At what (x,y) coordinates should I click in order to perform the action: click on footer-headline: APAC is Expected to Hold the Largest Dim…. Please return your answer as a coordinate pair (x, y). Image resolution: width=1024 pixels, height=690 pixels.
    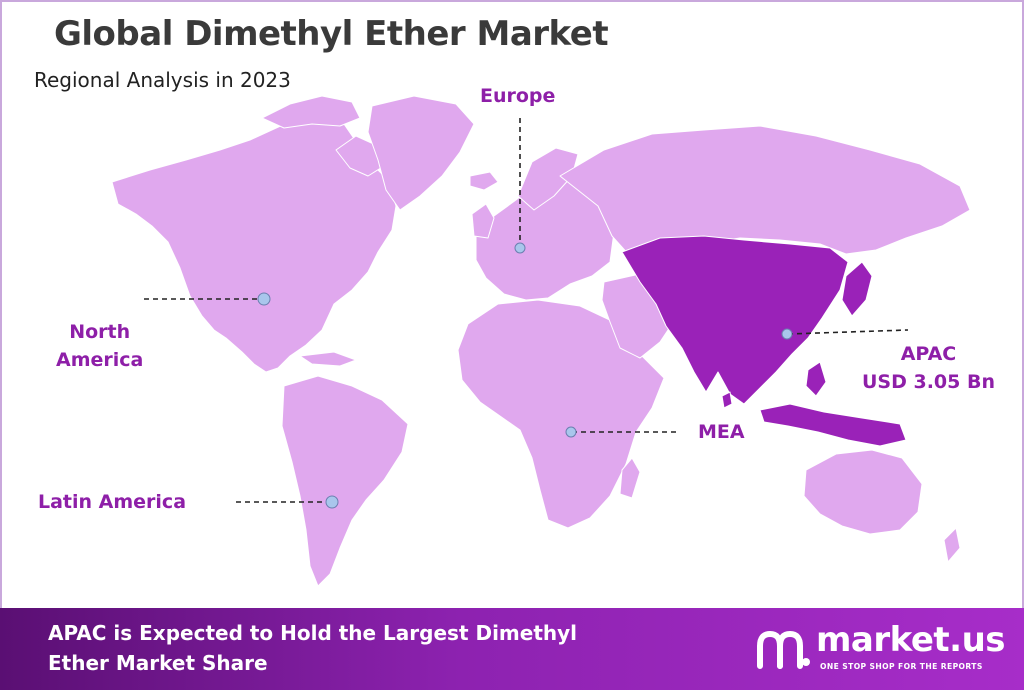
    Looking at the image, I should click on (358, 648).